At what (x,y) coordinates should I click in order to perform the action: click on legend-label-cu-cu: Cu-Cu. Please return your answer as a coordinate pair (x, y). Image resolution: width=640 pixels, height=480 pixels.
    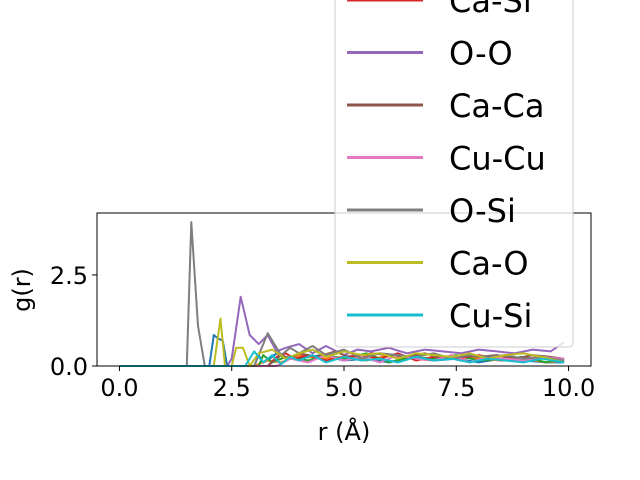
    Looking at the image, I should click on (497, 159).